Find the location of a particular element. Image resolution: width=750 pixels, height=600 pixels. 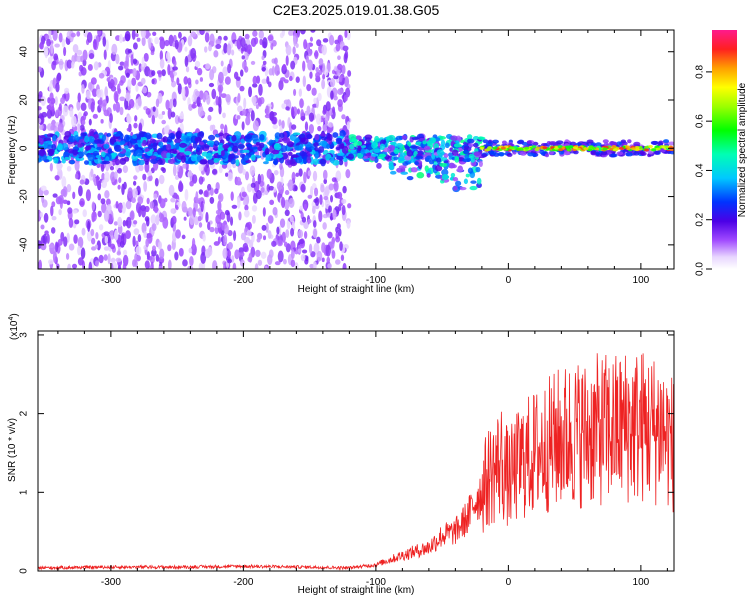

x-tick-label: 100 is located at coordinates (641, 280).